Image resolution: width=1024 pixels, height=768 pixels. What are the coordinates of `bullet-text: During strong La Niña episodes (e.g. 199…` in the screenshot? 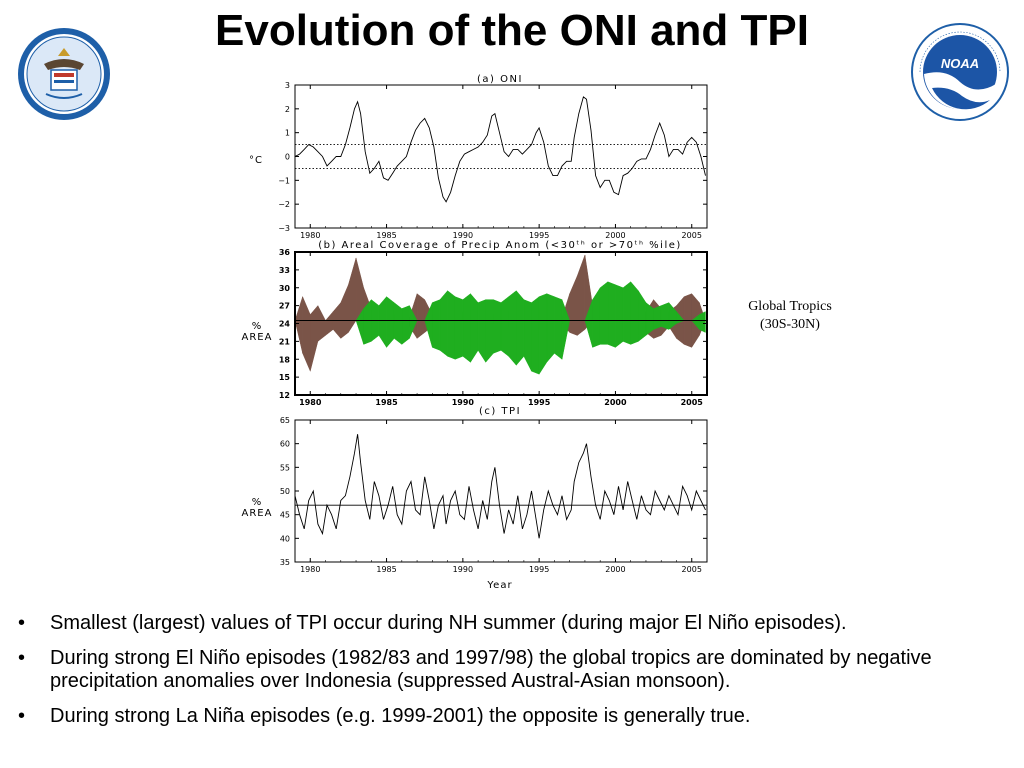 It's located at (400, 716).